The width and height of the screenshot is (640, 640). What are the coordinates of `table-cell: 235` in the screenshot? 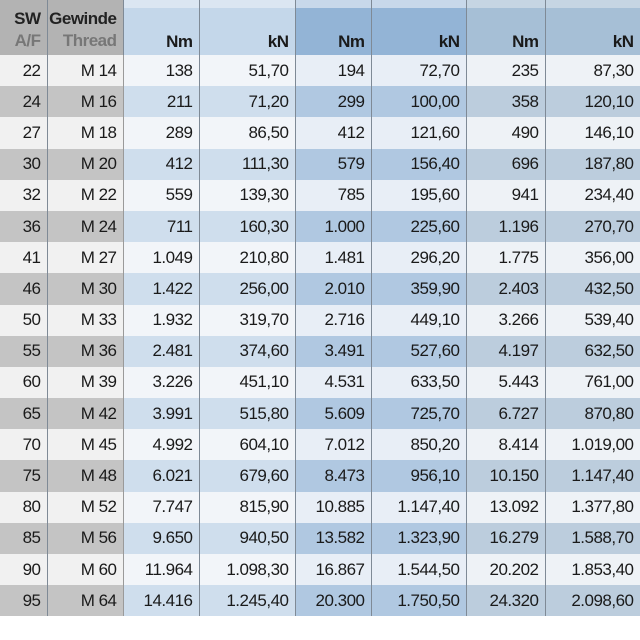 It's located at (506, 71).